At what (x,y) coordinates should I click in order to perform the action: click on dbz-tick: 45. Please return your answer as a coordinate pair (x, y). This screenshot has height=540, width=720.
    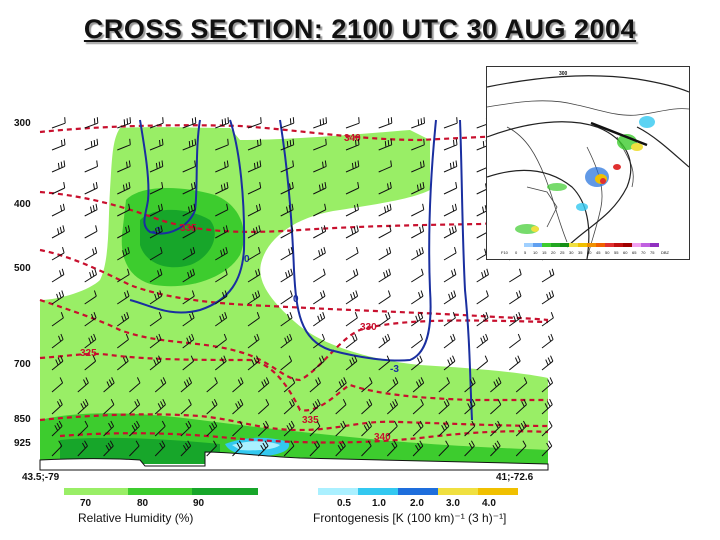
    Looking at the image, I should click on (598, 252).